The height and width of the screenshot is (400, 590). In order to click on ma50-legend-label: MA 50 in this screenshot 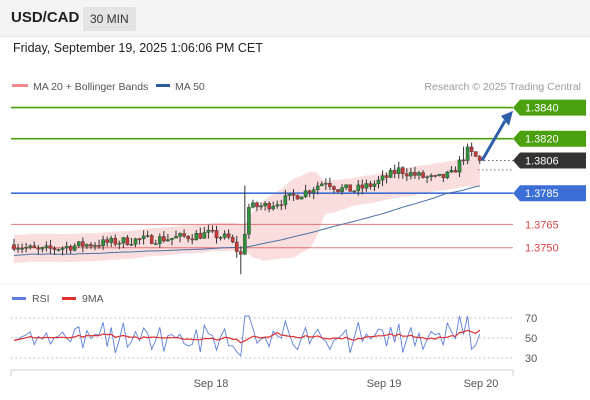, I will do `click(190, 87)`.